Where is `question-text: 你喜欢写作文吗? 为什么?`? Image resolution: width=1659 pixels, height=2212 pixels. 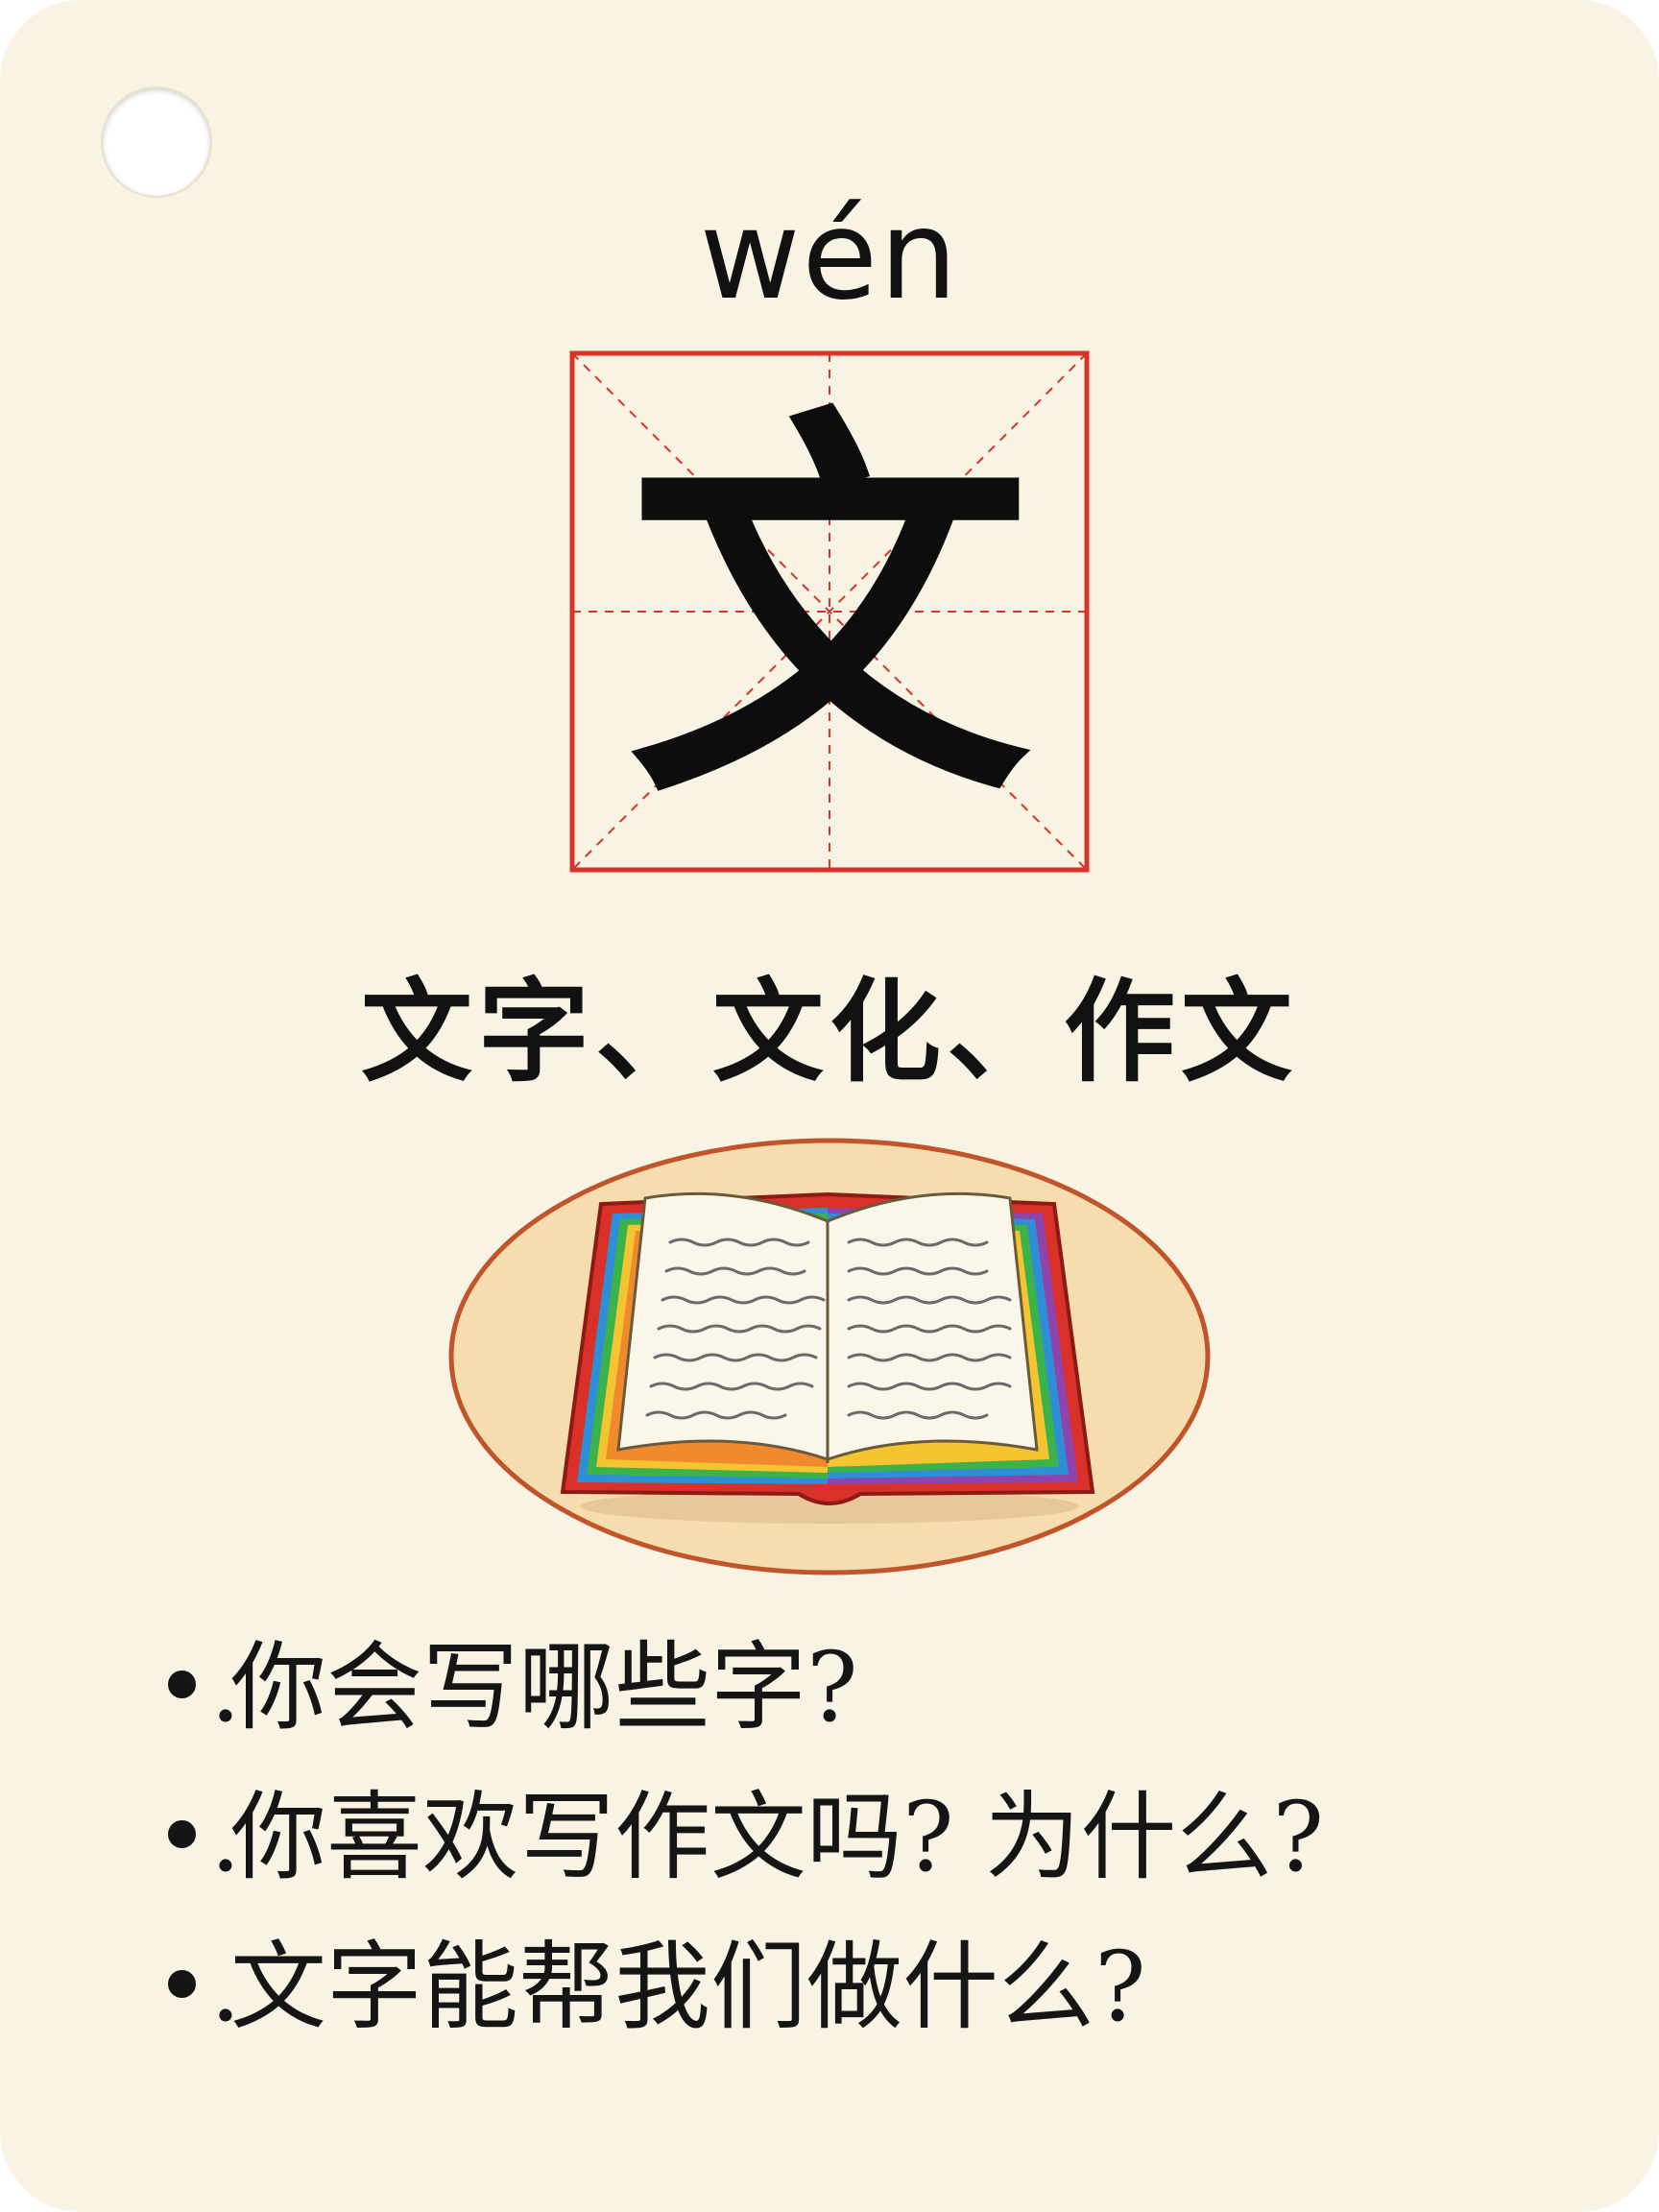
question-text: 你喜欢写作文吗? 为什么? is located at coordinates (777, 1837).